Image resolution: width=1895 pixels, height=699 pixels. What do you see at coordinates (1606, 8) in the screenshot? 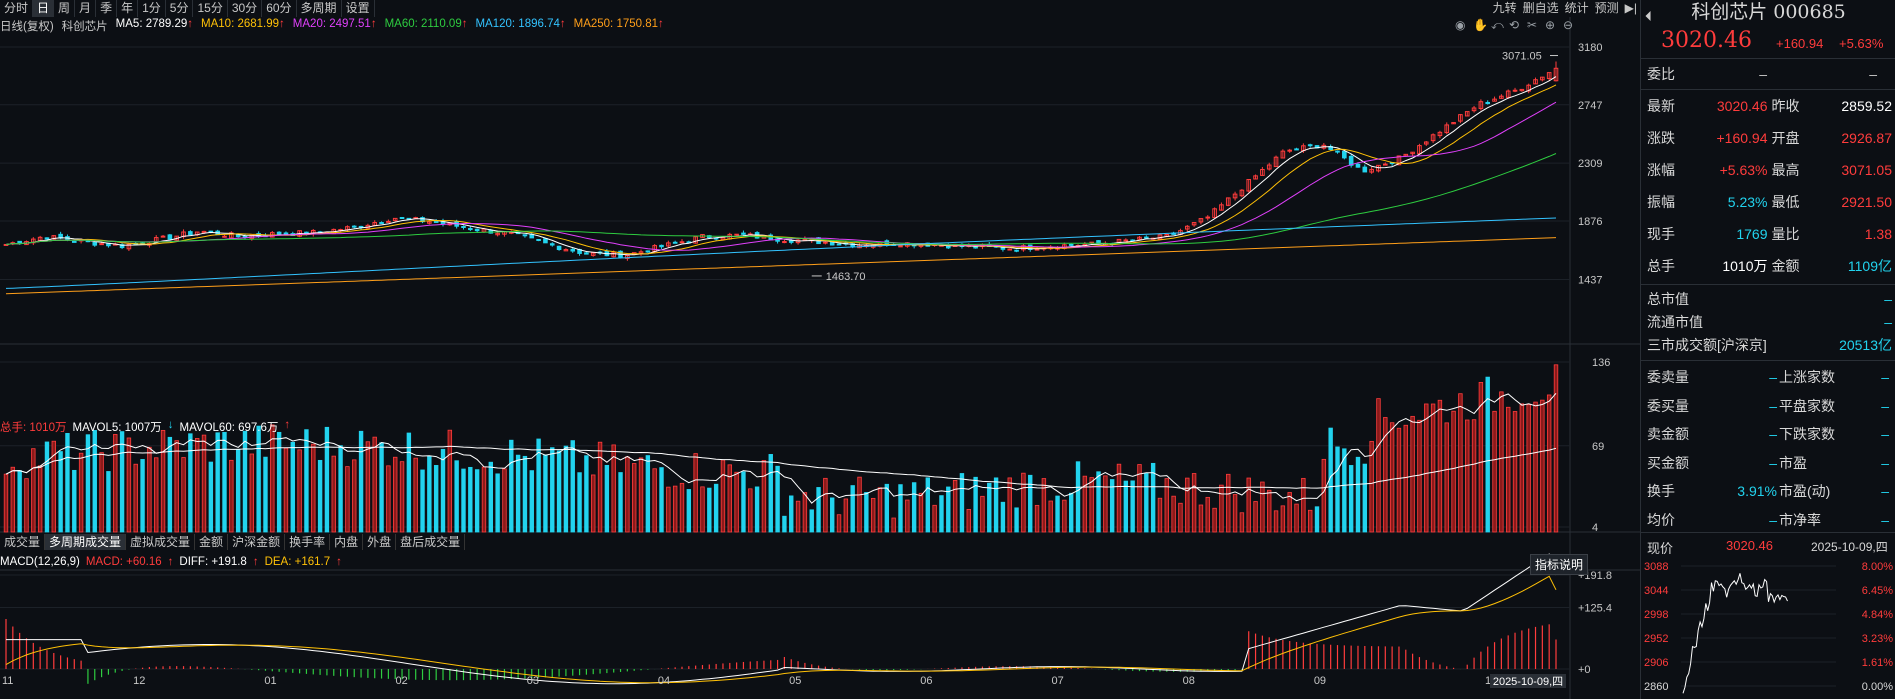
I see `tool-3: 预测` at bounding box center [1606, 8].